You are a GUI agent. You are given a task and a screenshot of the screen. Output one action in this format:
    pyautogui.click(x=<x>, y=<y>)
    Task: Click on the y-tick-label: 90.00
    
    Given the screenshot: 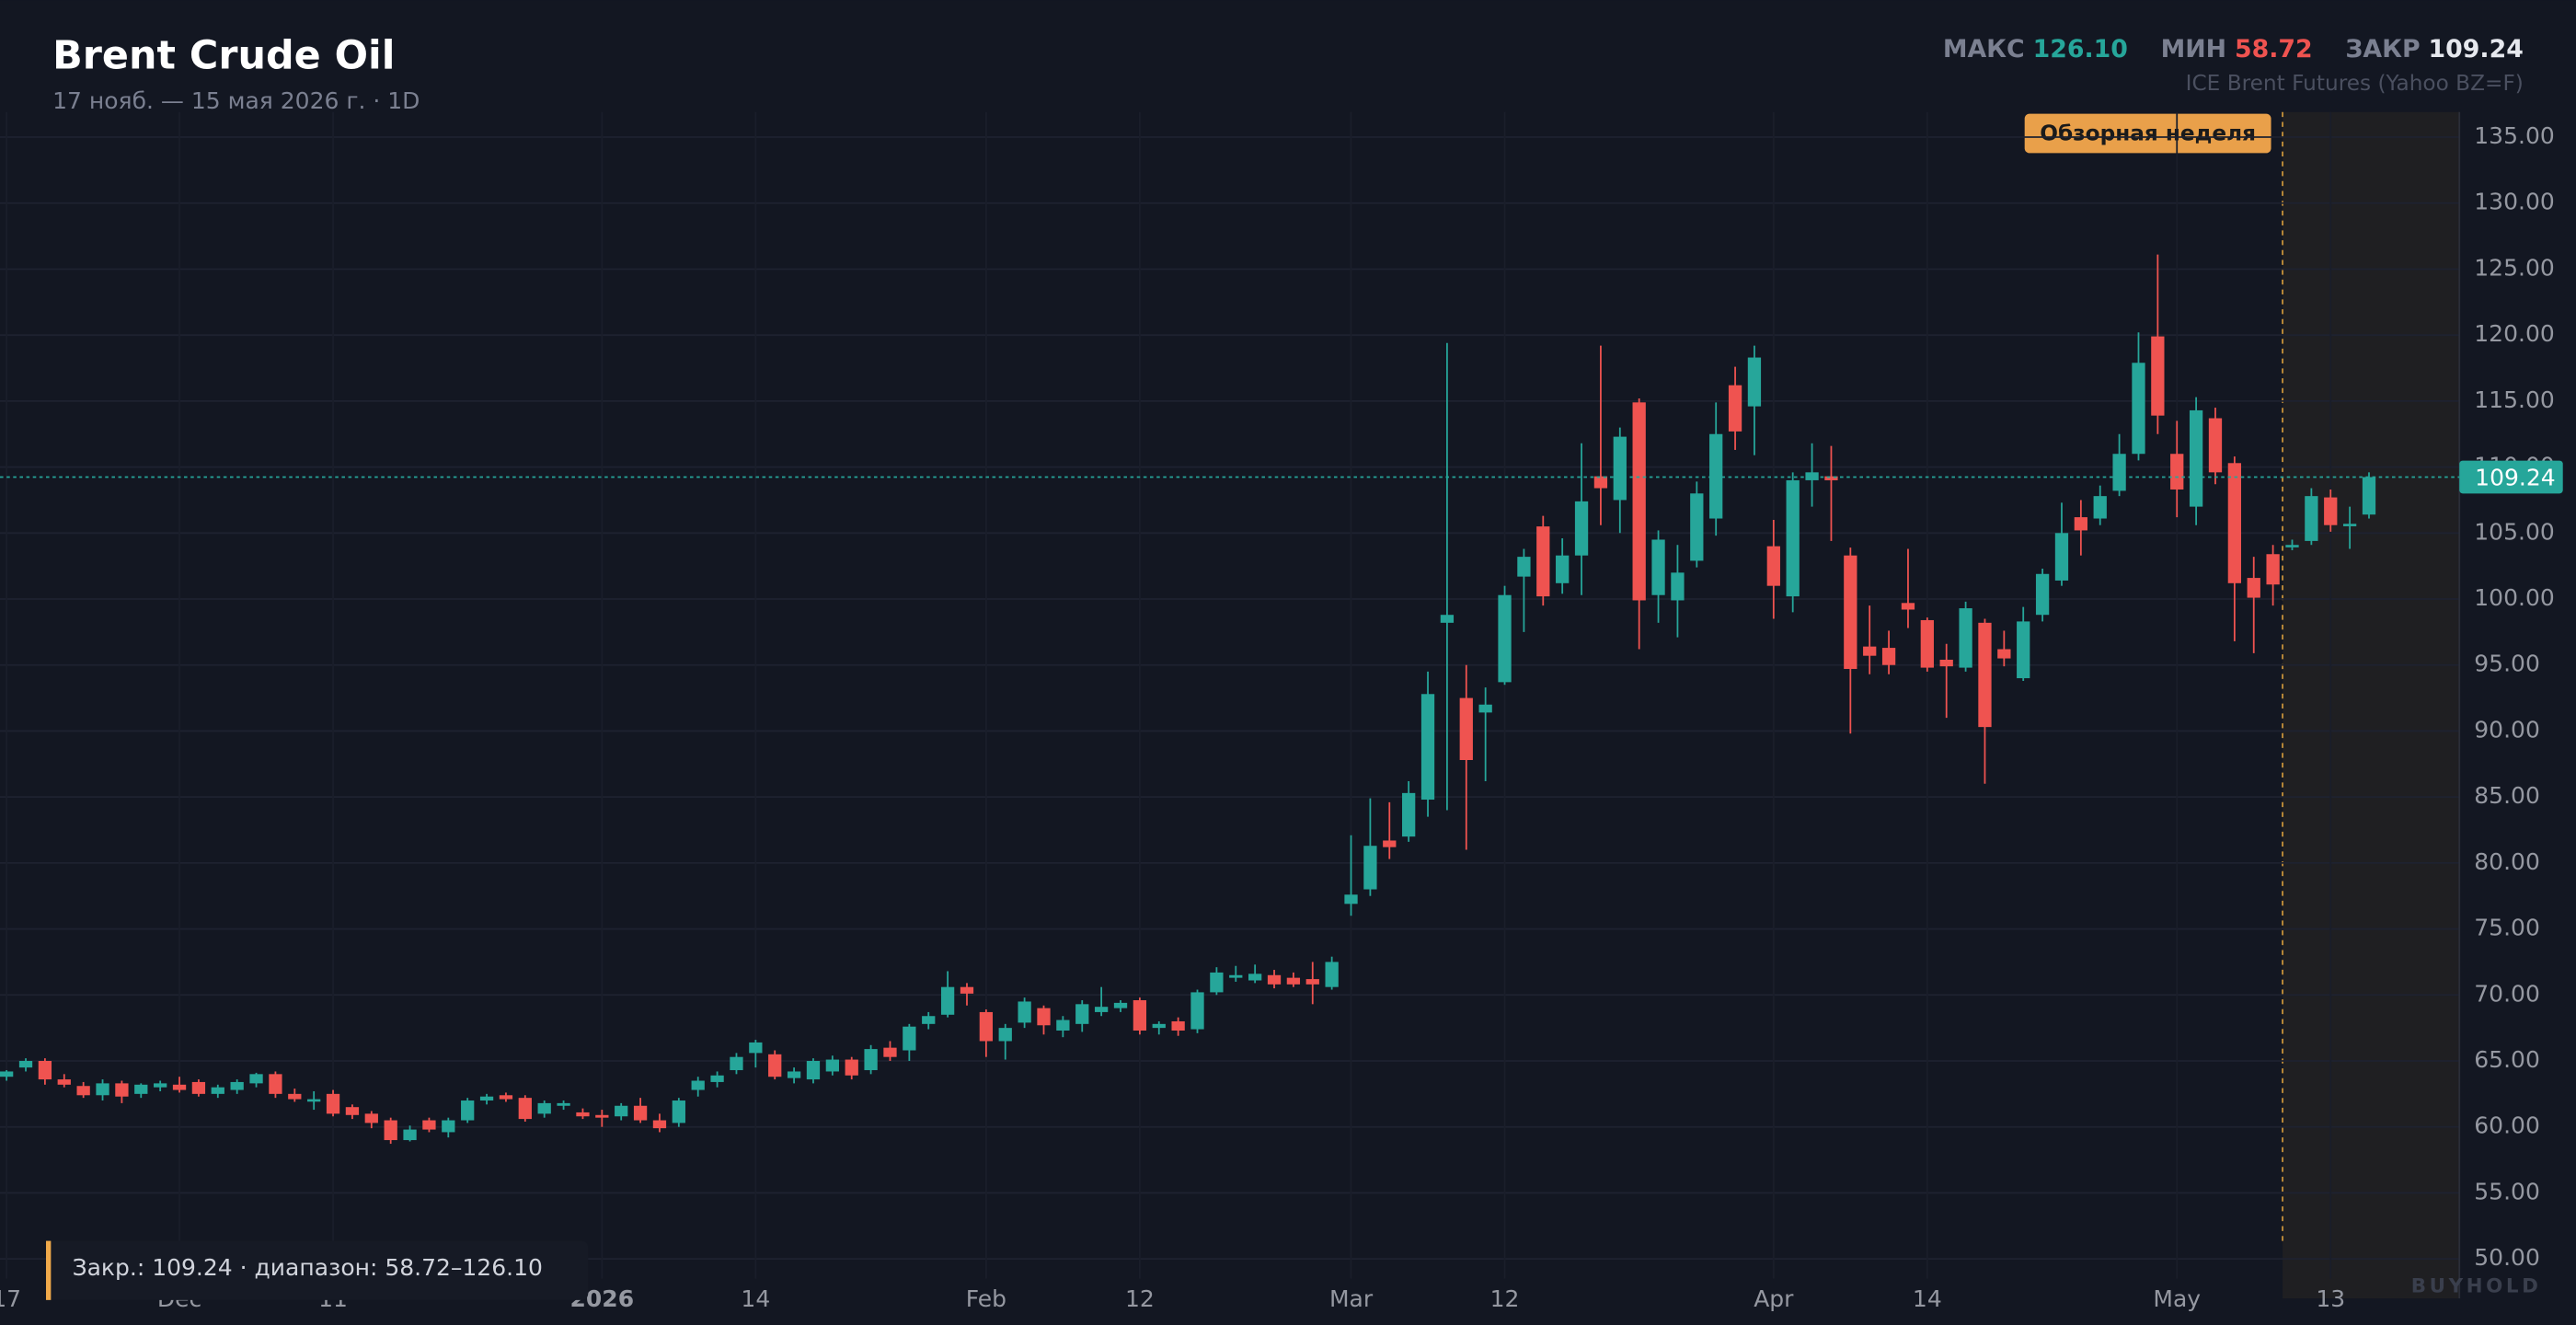 What is the action you would take?
    pyautogui.click(x=2507, y=729)
    